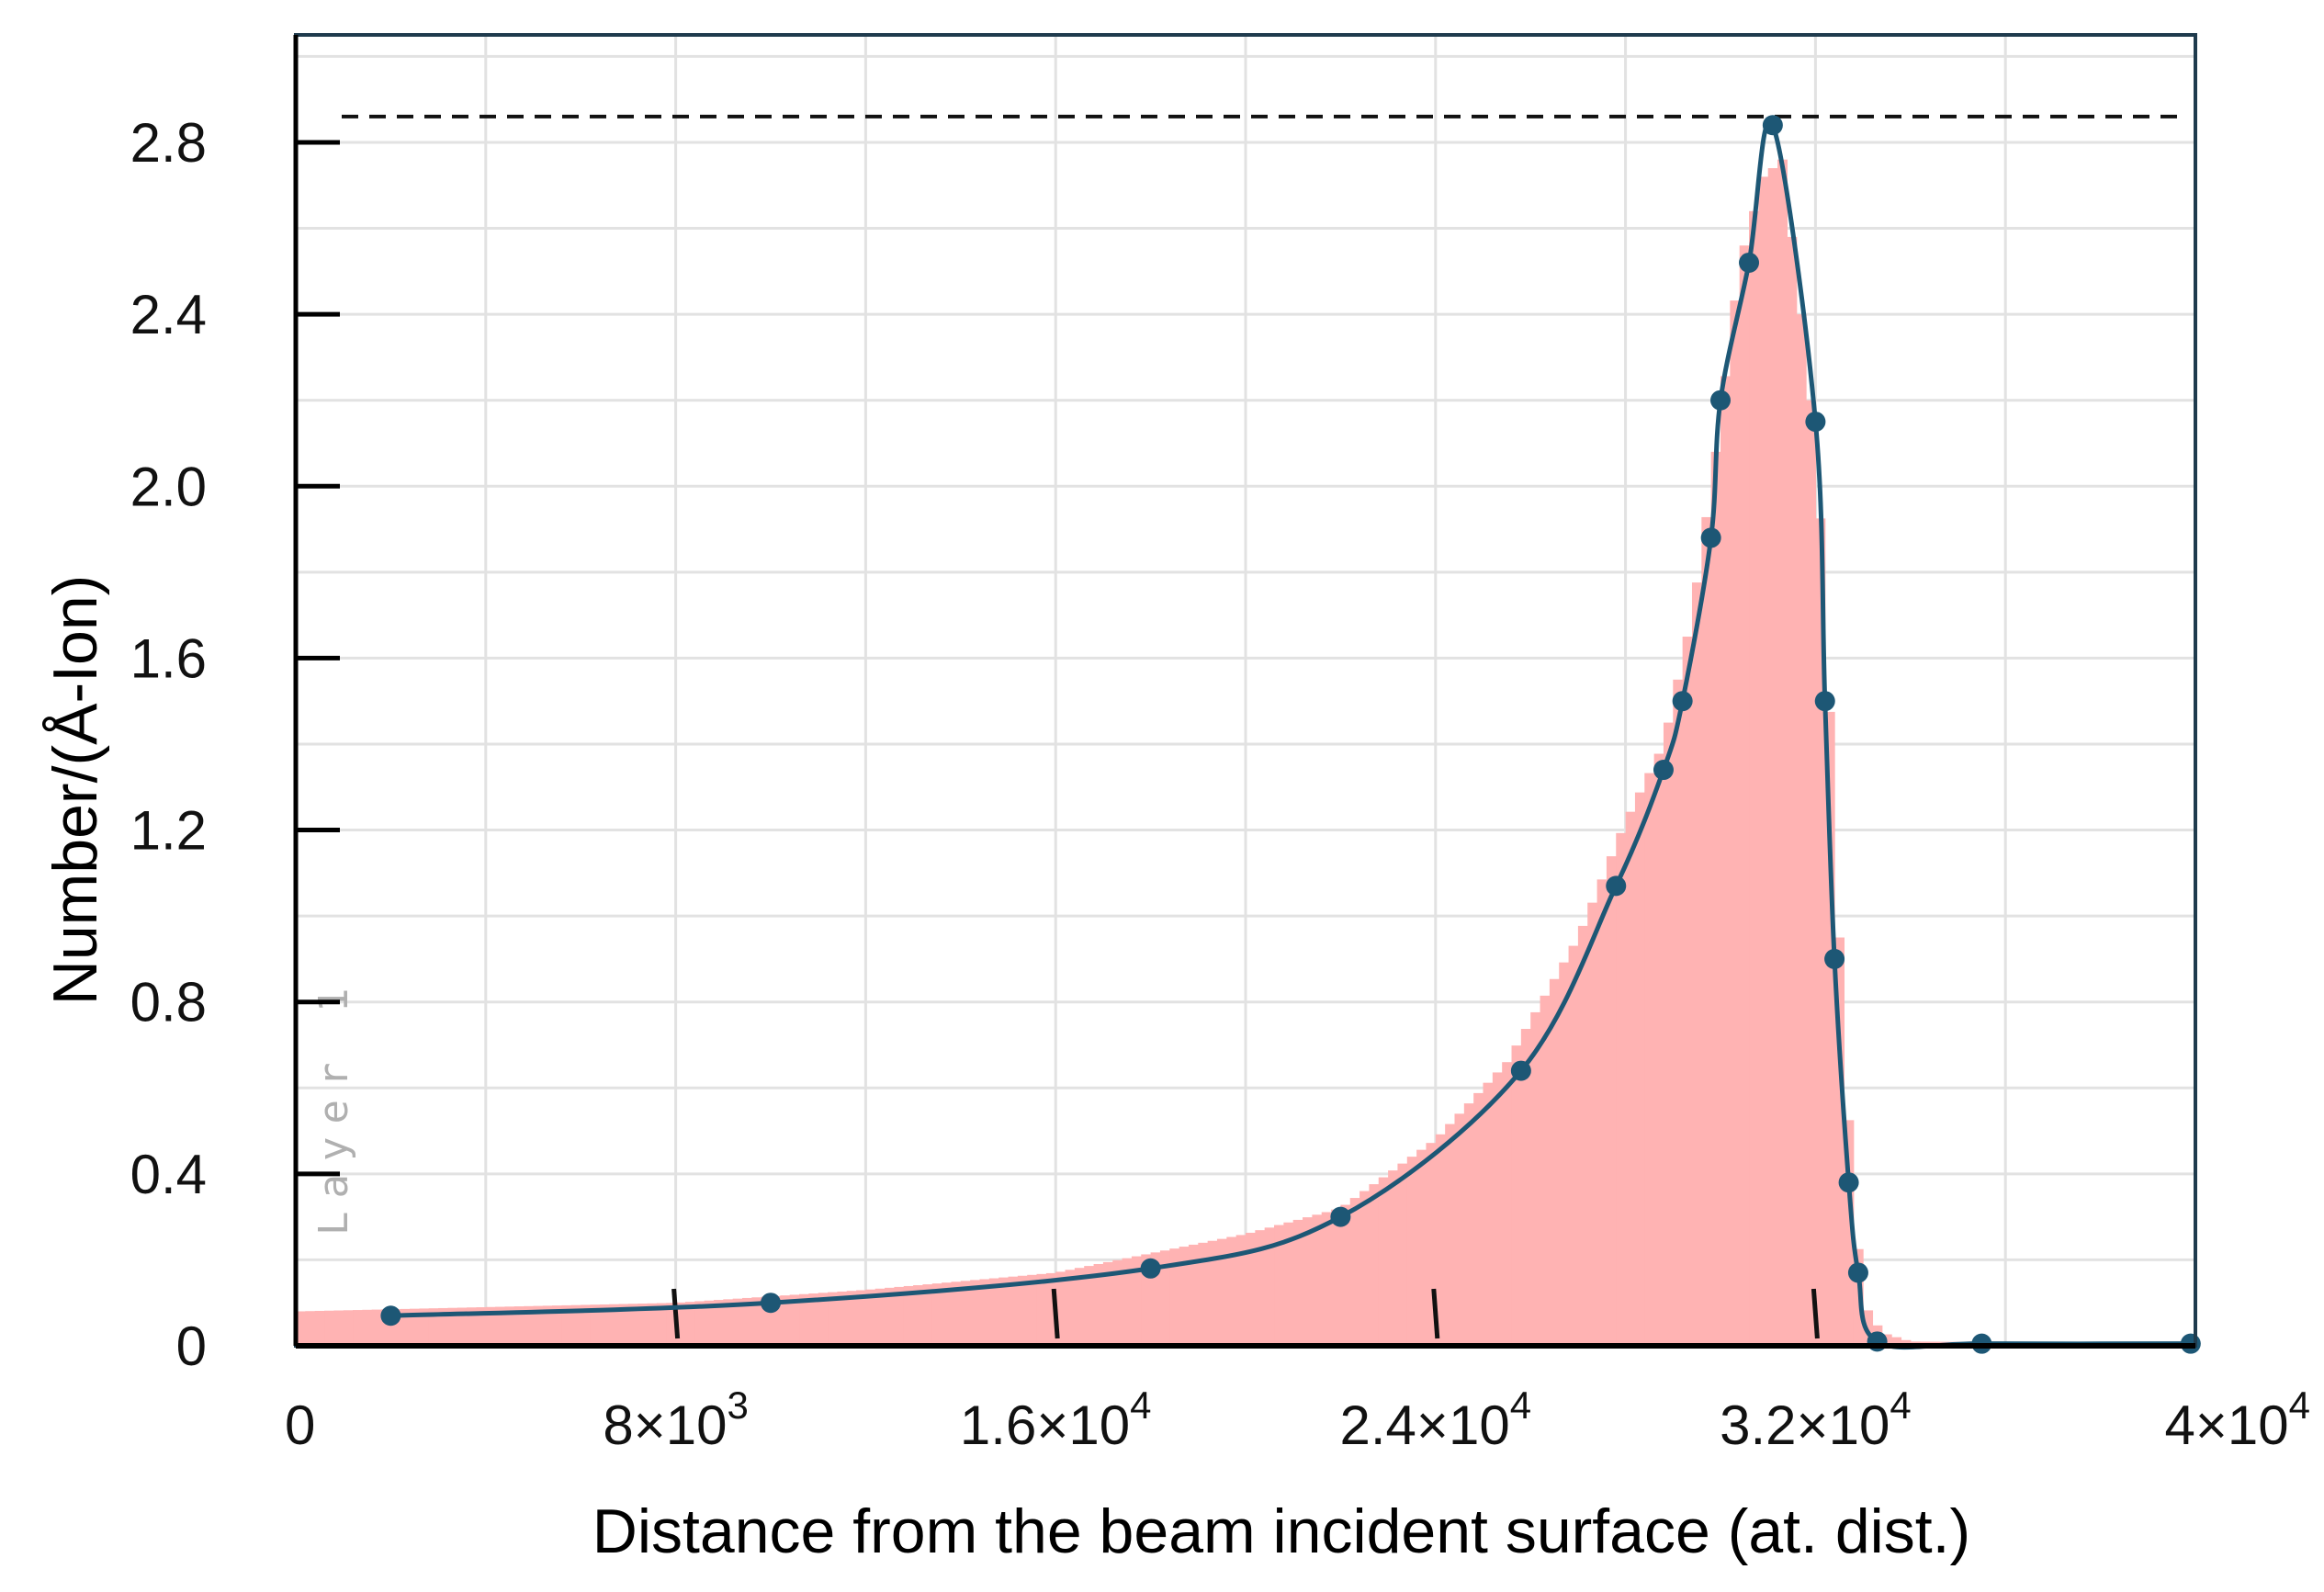 The height and width of the screenshot is (1592, 2324). I want to click on y-tick-label: 0, so click(191, 1346).